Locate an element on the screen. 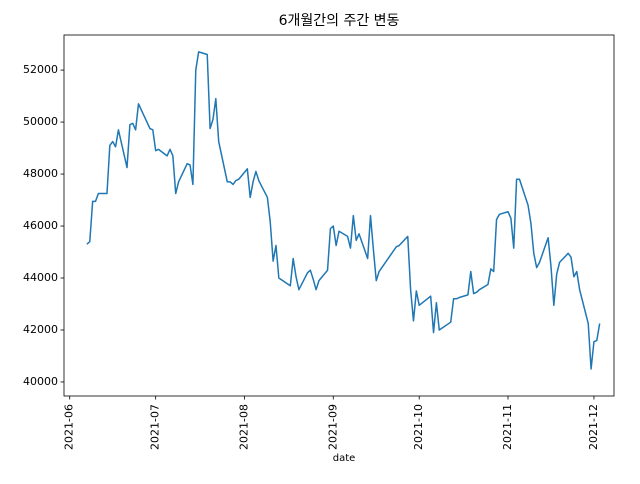 Image resolution: width=640 pixels, height=484 pixels. y-tick-label: 50000 is located at coordinates (40, 121).